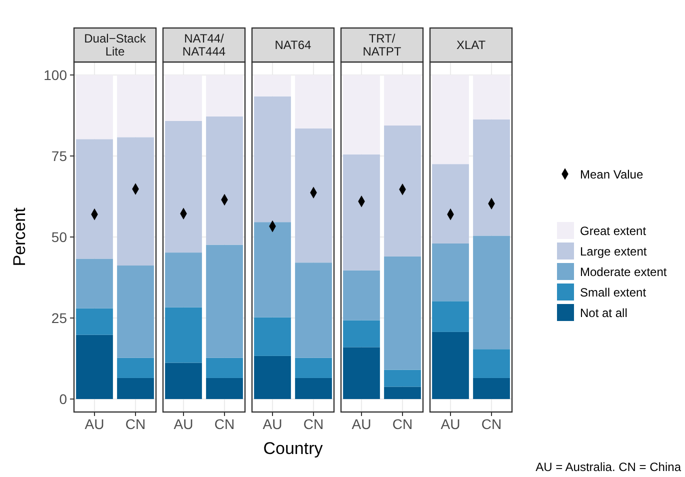  I want to click on y-tick-label: 0, so click(63, 399).